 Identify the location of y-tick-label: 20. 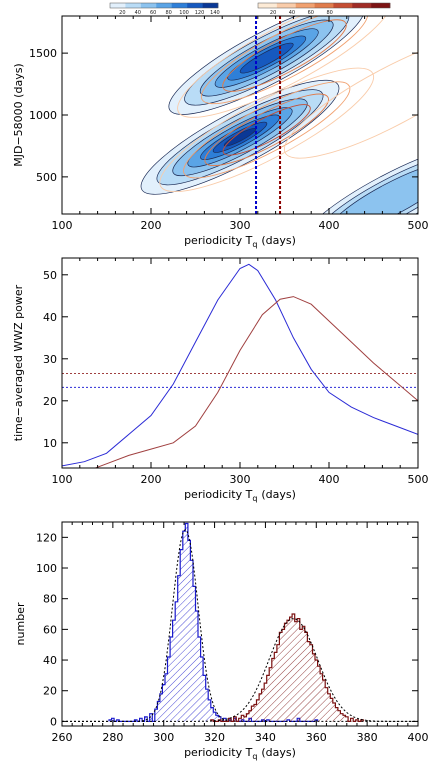
(50, 401).